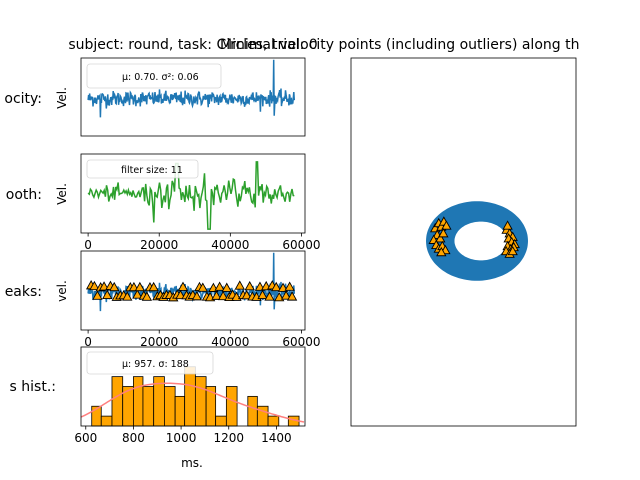  Describe the element at coordinates (159, 245) in the screenshot. I see `smooth-x-tick-label: 20000` at that location.